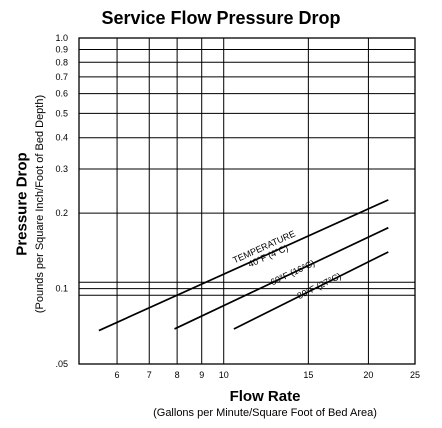  Describe the element at coordinates (61, 62) in the screenshot. I see `y-tick-label: 0.8` at that location.